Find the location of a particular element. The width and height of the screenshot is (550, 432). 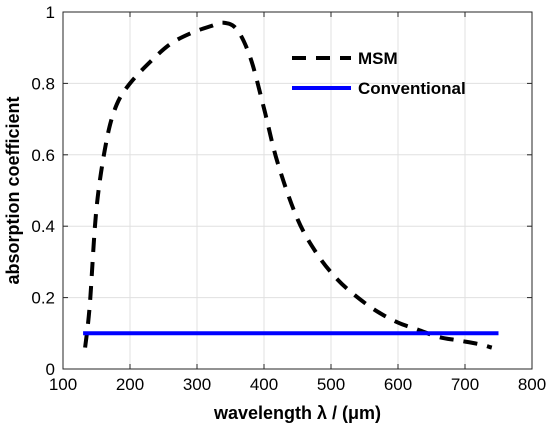

x-tick-label: 500 is located at coordinates (331, 384).